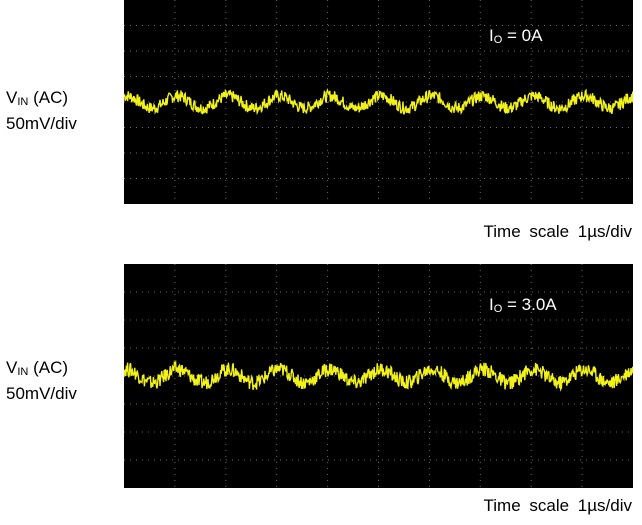 This screenshot has height=525, width=642. I want to click on output-current-label-bottom: IO = 3.0A, so click(523, 305).